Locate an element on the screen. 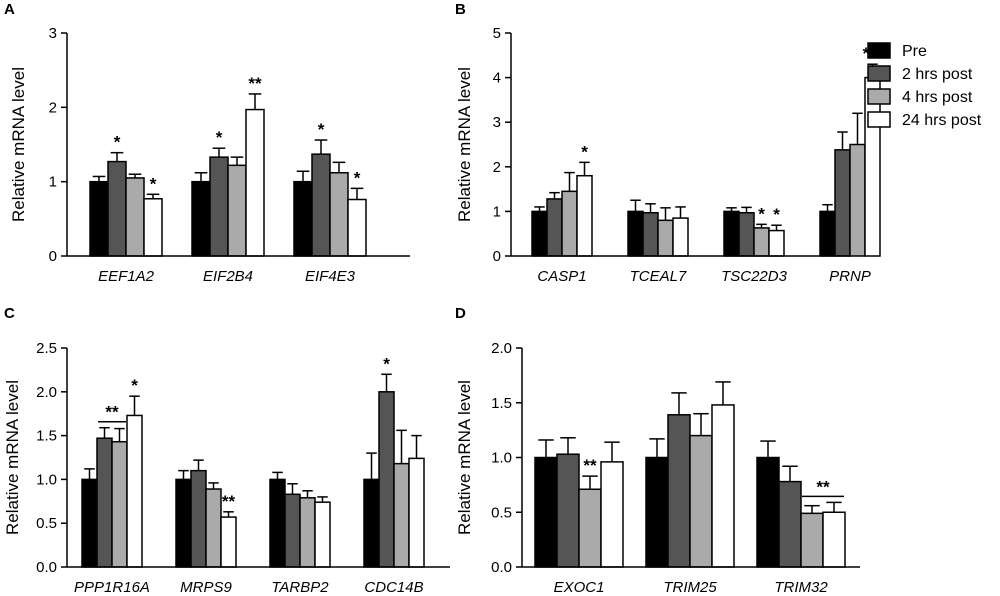 Image resolution: width=1000 pixels, height=596 pixels. bar-2-hrs-post-exoc1 is located at coordinates (568, 510).